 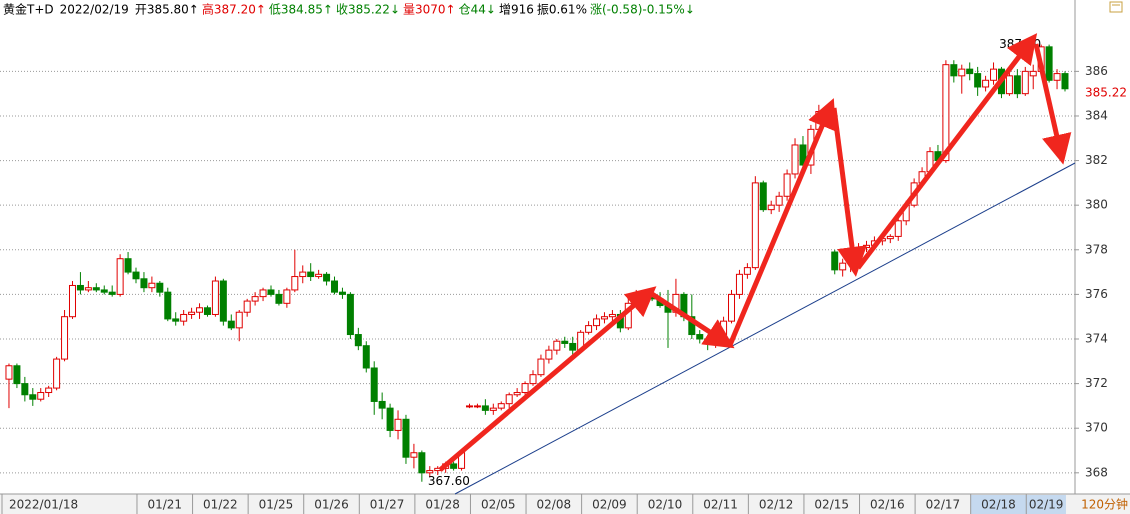 What do you see at coordinates (1096, 71) in the screenshot?
I see `y-tick-label: 386` at bounding box center [1096, 71].